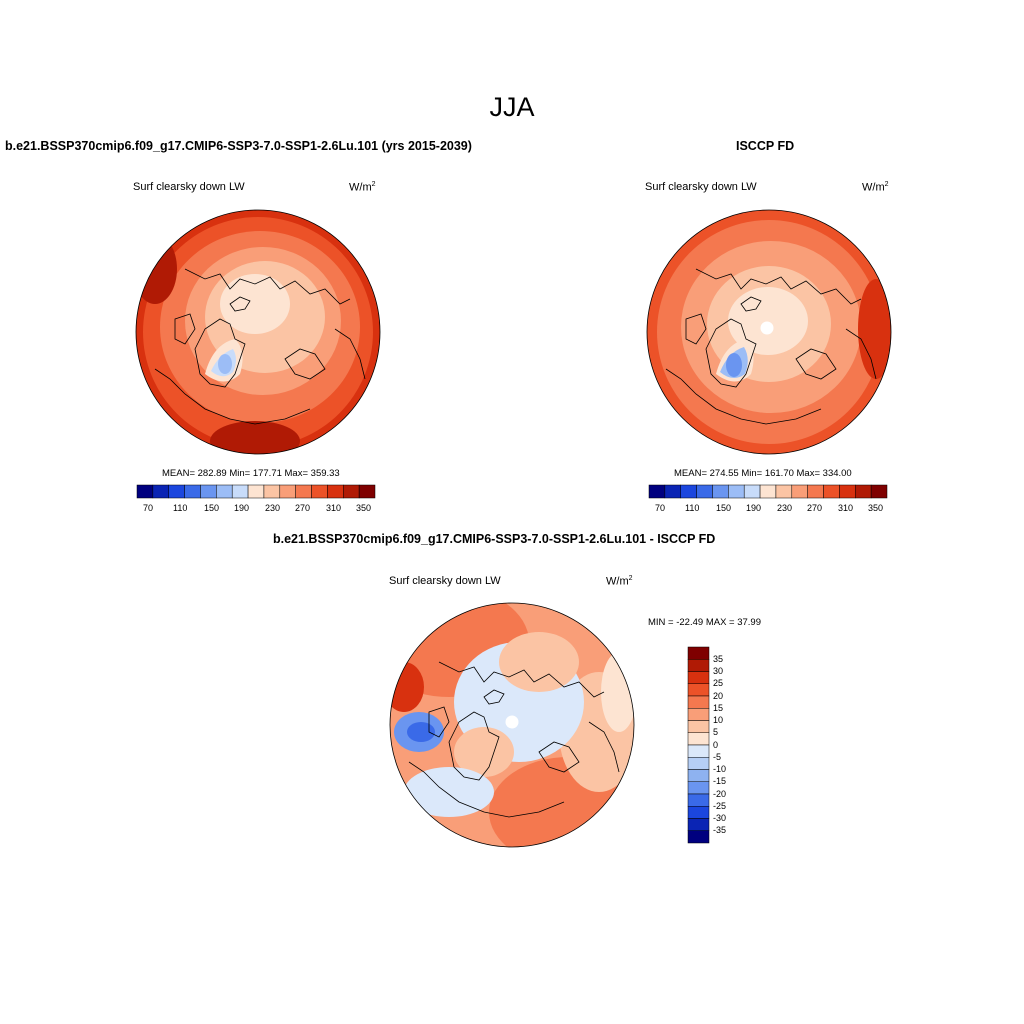  I want to click on cb3-tick: 10, so click(718, 720).